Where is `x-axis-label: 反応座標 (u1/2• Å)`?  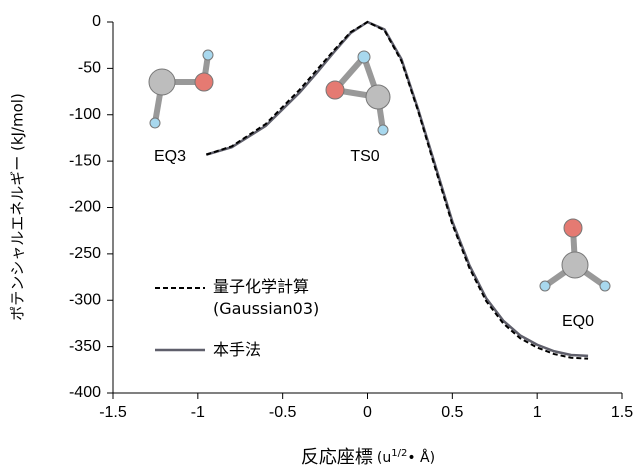 x-axis-label: 反応座標 (u1/2• Å) is located at coordinates (368, 457).